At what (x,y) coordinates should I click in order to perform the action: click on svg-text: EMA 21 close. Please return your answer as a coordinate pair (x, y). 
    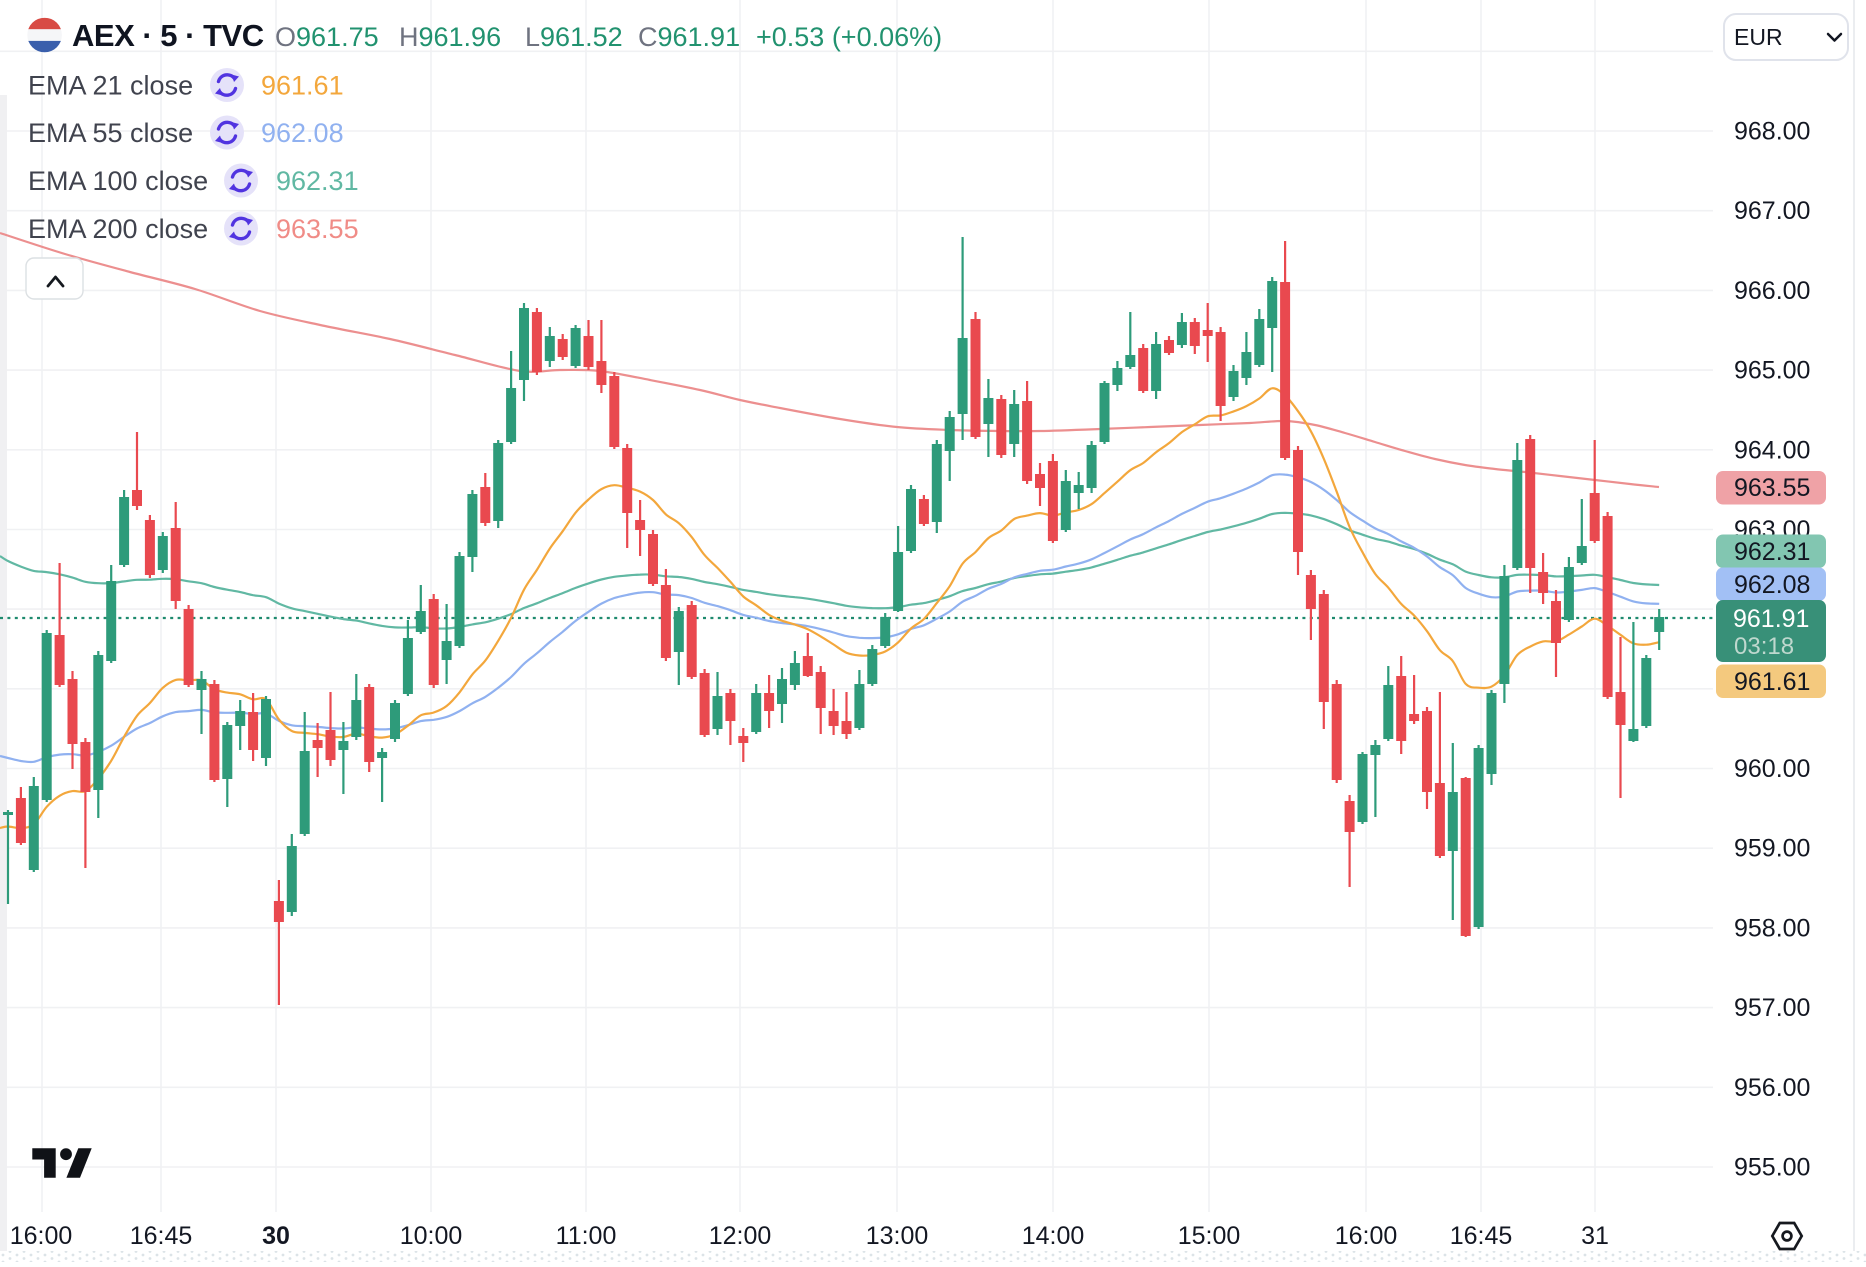
    Looking at the image, I should click on (110, 86).